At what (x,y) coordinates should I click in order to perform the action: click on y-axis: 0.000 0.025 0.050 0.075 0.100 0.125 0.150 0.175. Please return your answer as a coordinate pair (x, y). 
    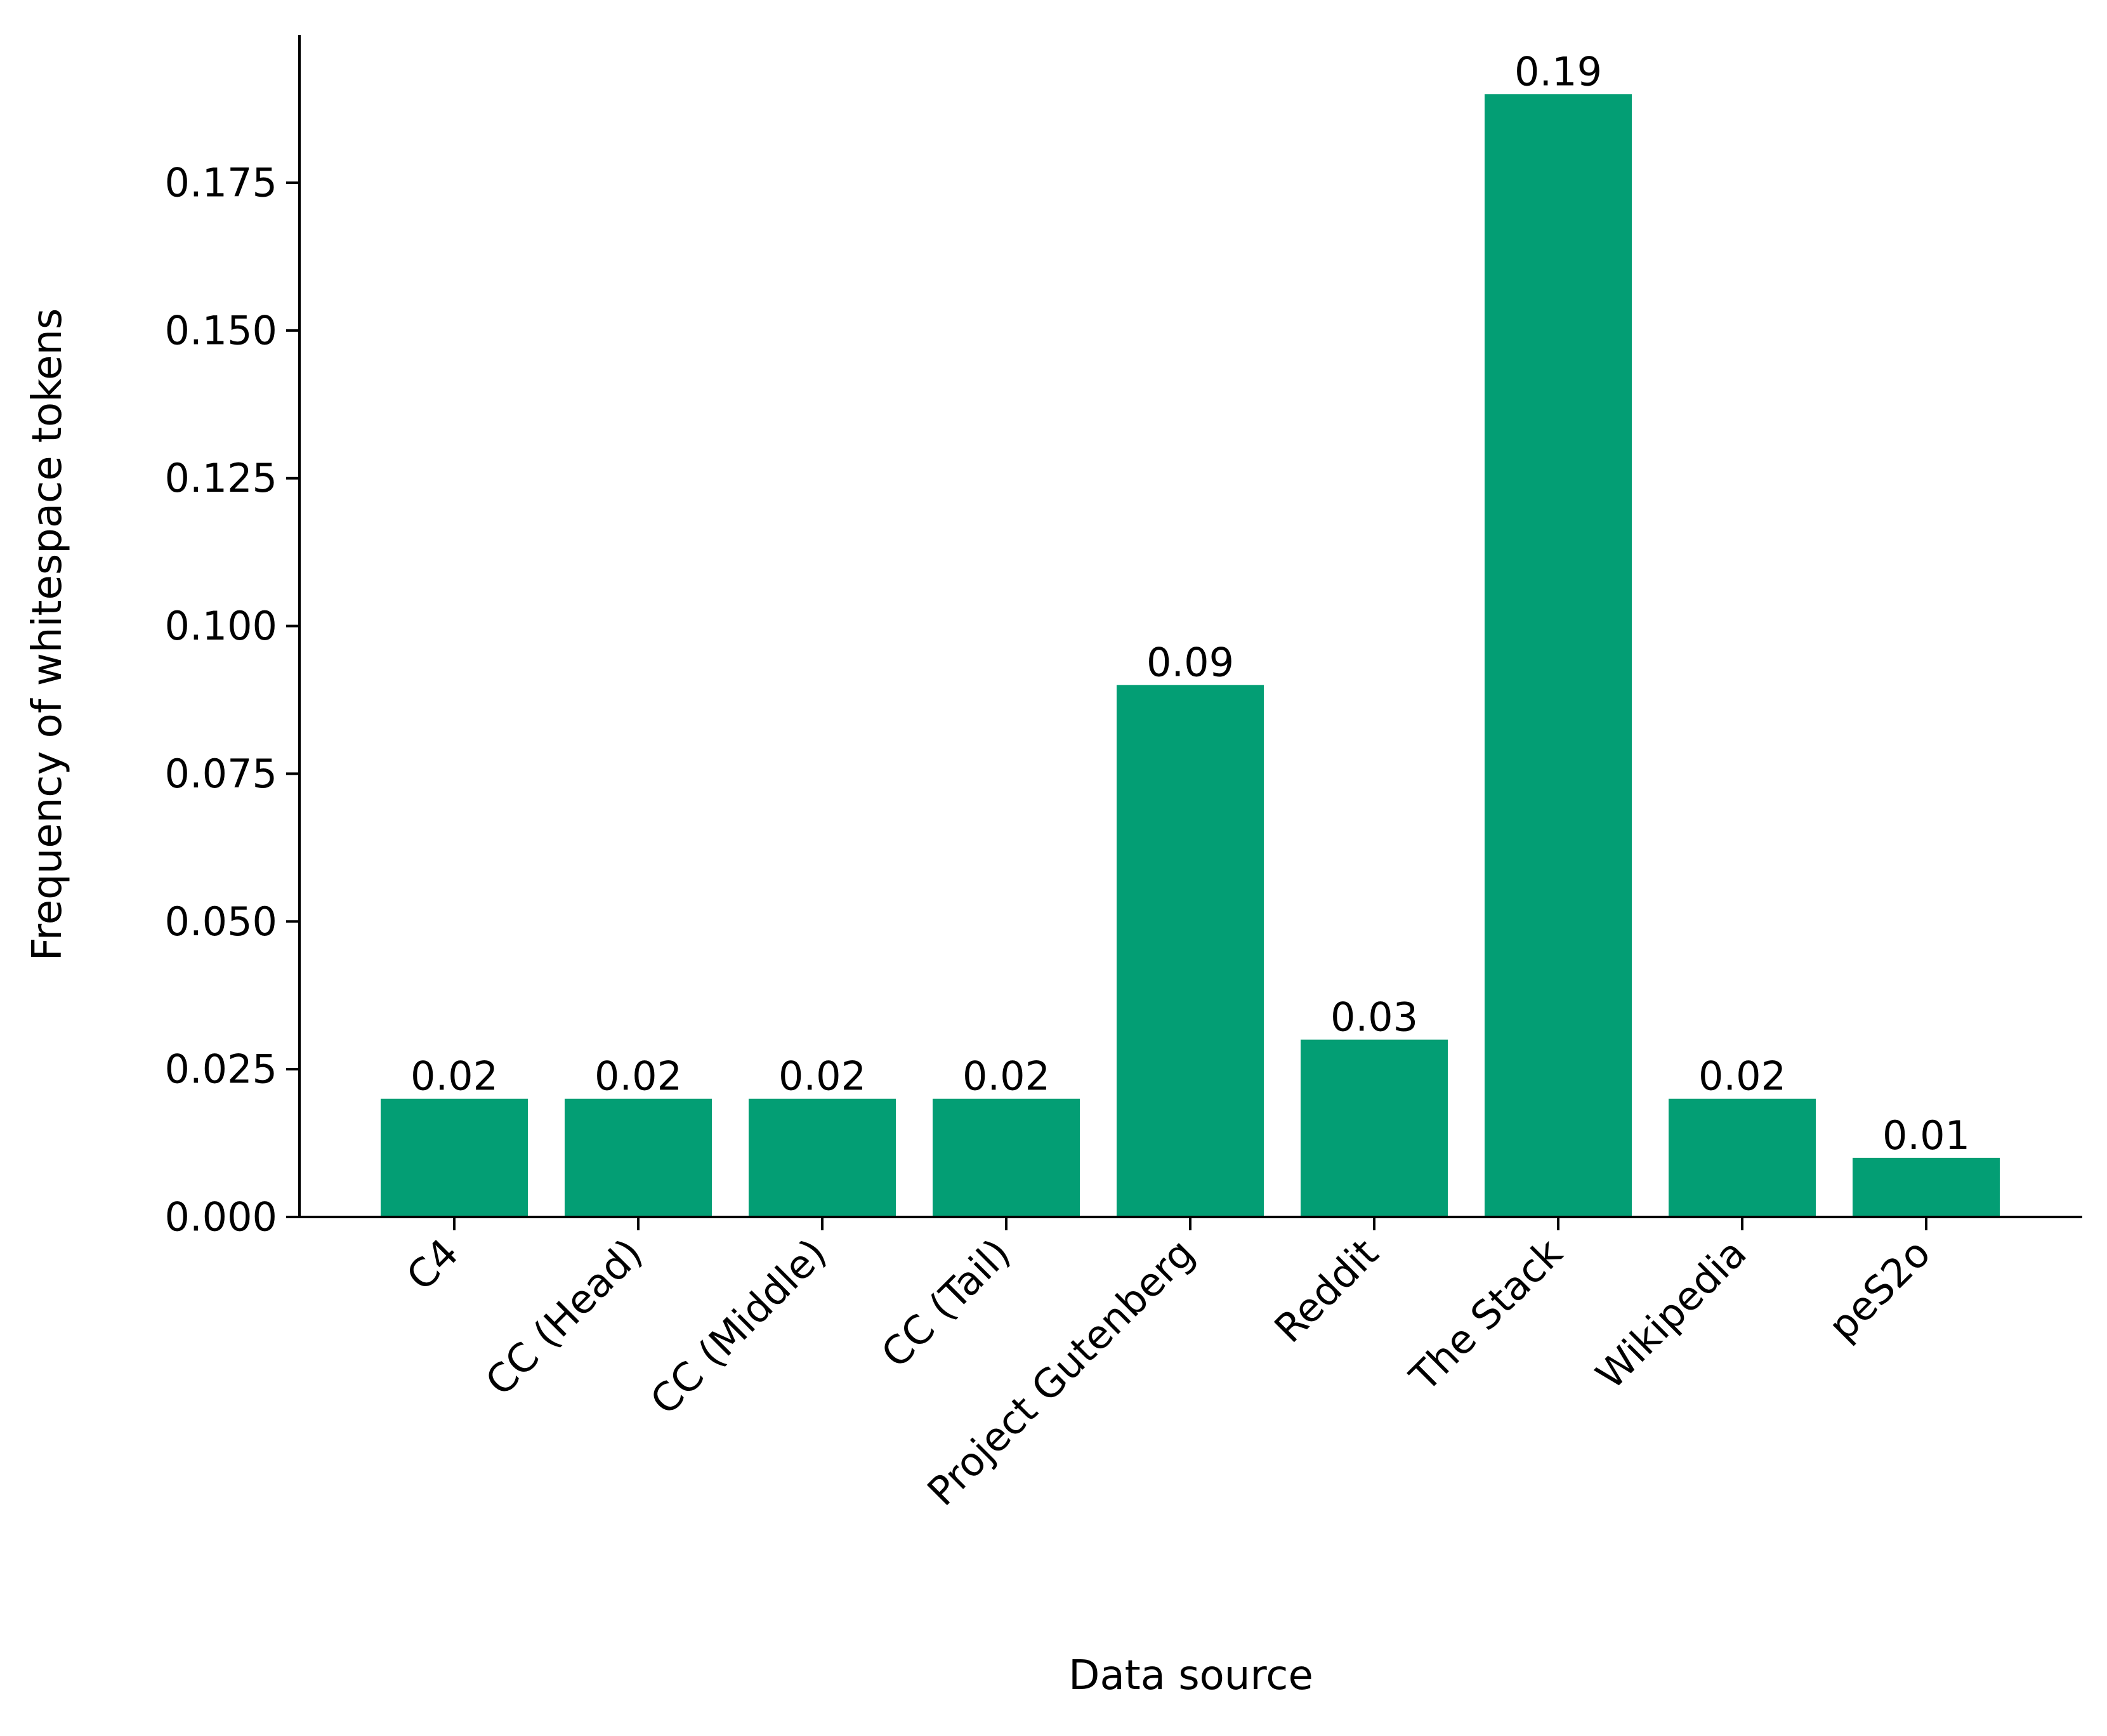
    Looking at the image, I should click on (233, 637).